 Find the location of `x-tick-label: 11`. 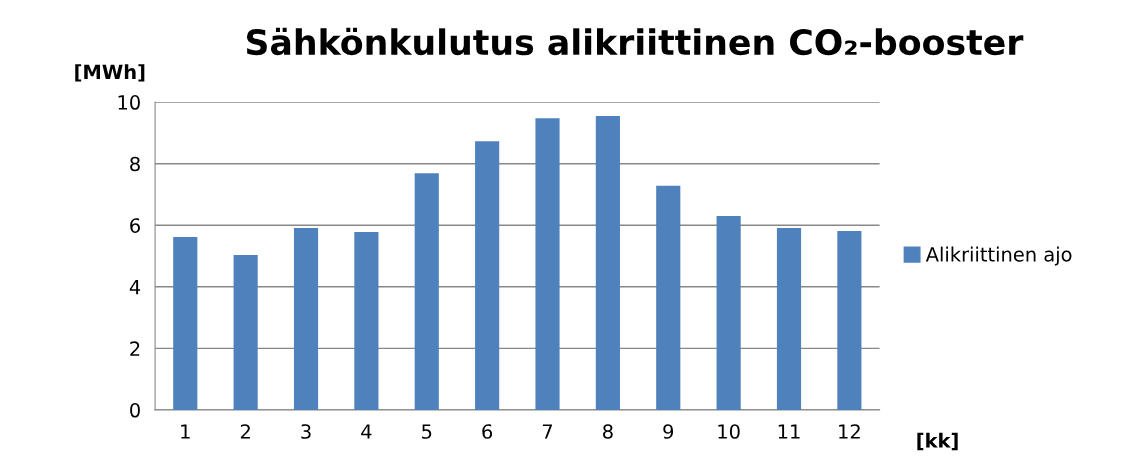

x-tick-label: 11 is located at coordinates (789, 431).